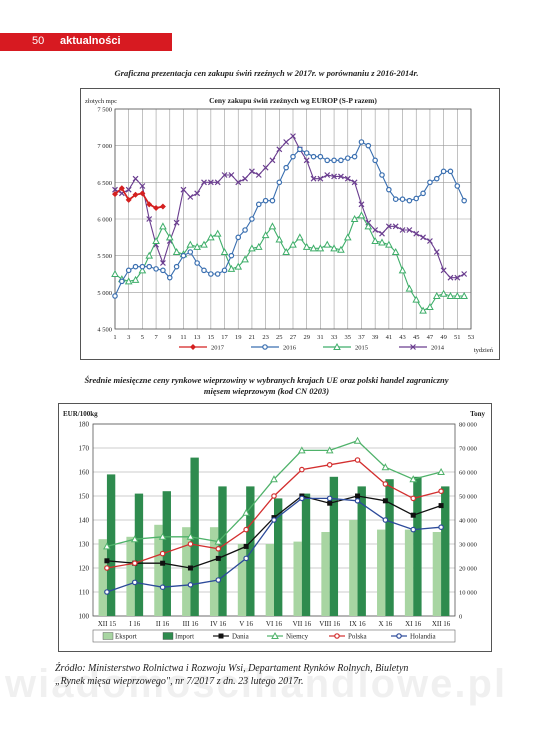  What do you see at coordinates (139, 197) in the screenshot?
I see `chart1-line-2017` at bounding box center [139, 197].